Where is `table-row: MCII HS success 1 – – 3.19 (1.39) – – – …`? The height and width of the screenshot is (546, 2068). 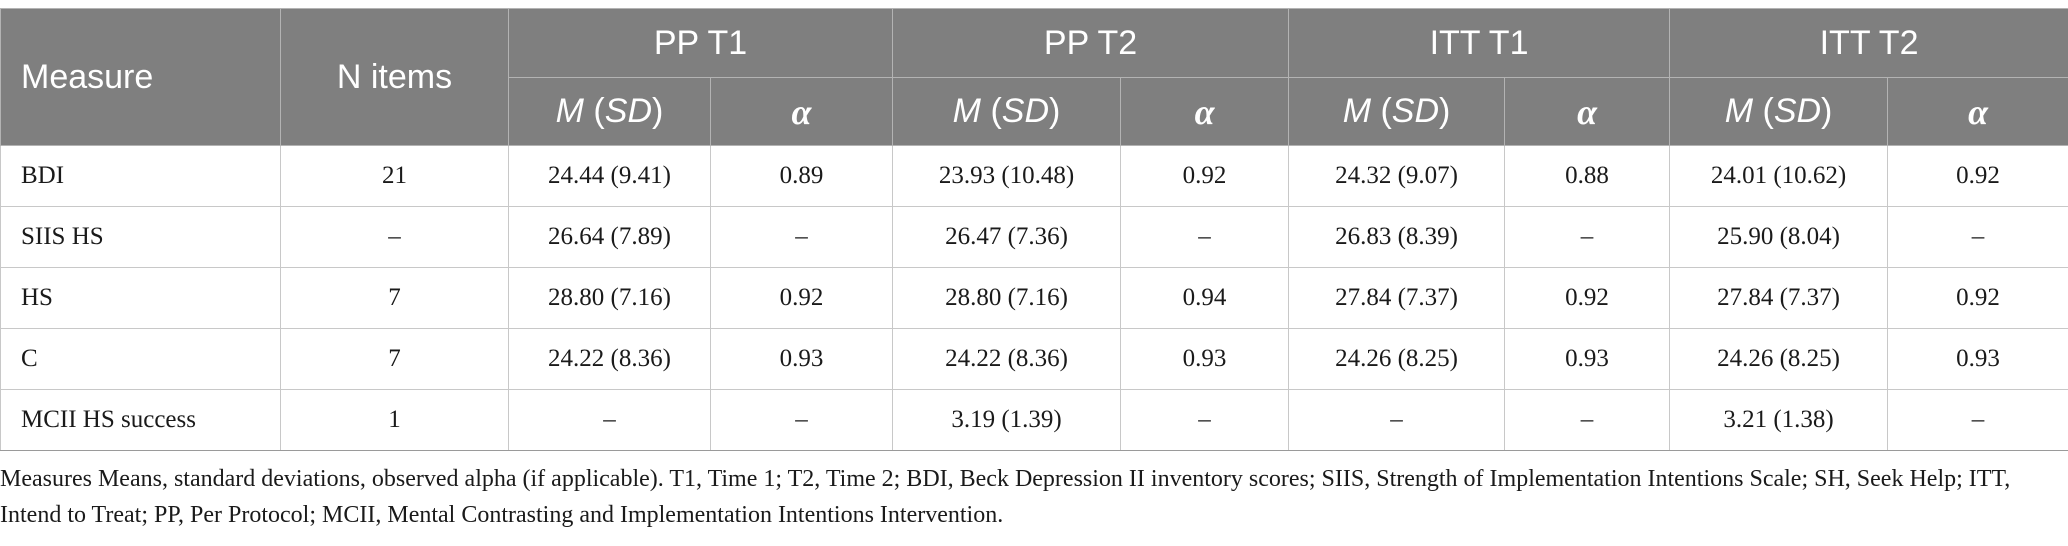 table-row: MCII HS success 1 – – 3.19 (1.39) – – – … is located at coordinates (1034, 420).